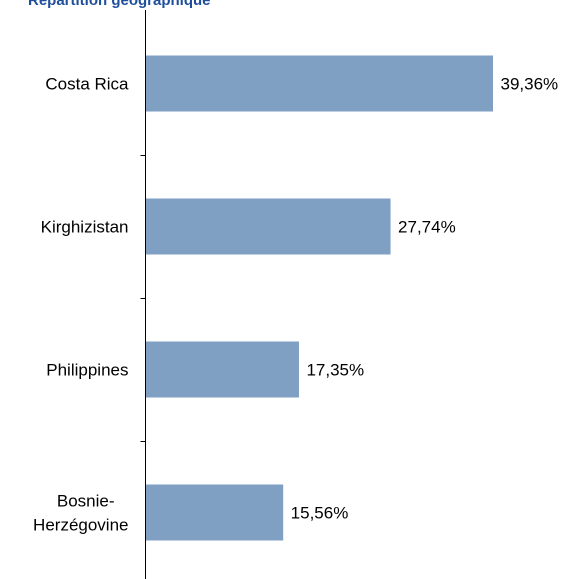 Image resolution: width=574 pixels, height=579 pixels. What do you see at coordinates (319, 83) in the screenshot?
I see `bar-costa-rica` at bounding box center [319, 83].